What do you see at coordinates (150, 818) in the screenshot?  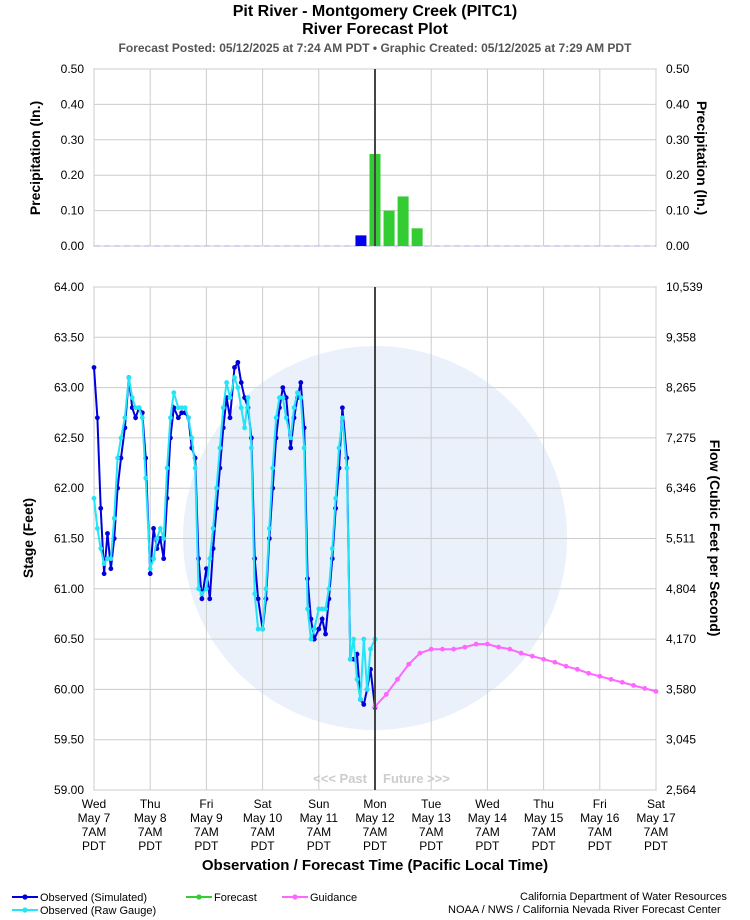 I see `xtick-date: May 8` at bounding box center [150, 818].